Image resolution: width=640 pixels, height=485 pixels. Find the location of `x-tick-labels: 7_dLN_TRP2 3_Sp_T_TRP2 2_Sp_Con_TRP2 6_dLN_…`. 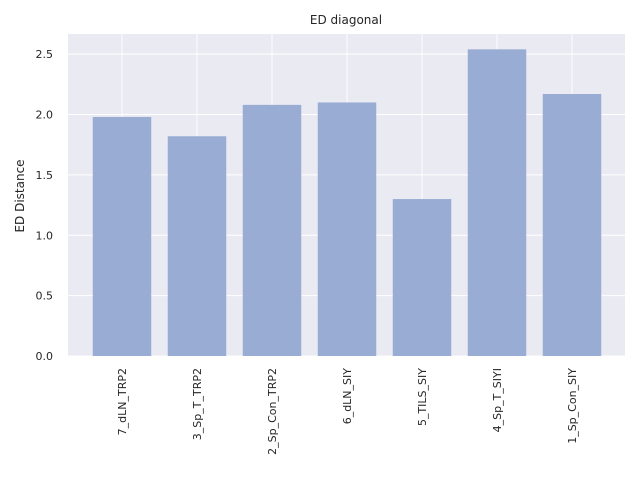

x-tick-labels: 7_dLN_TRP2 3_Sp_T_TRP2 2_Sp_Con_TRP2 6_dLN_… is located at coordinates (347, 411).